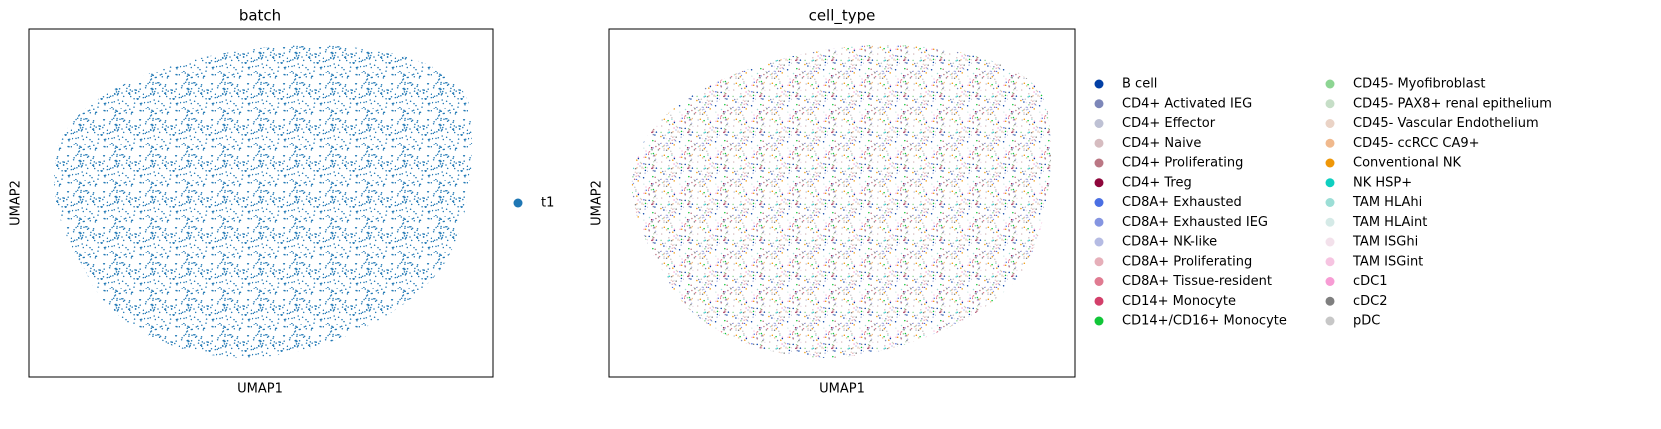 The width and height of the screenshot is (1661, 429). What do you see at coordinates (1407, 163) in the screenshot?
I see `legend-label: Conventional NK` at bounding box center [1407, 163].